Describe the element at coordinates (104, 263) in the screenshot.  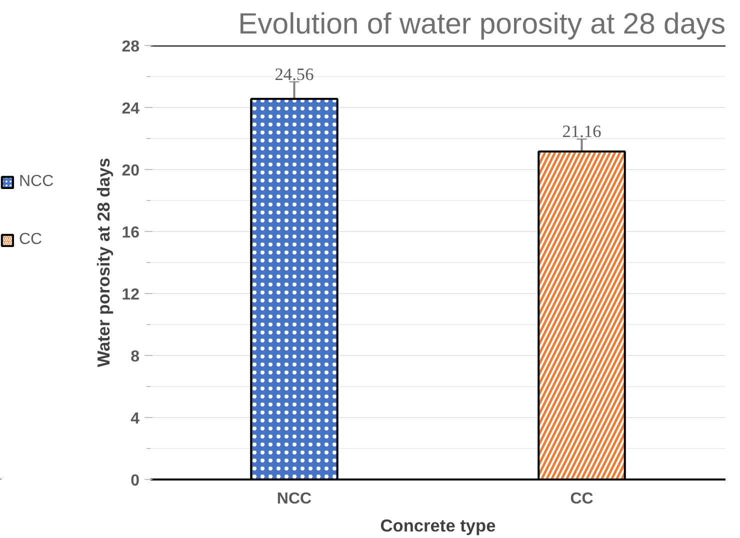
I see `y-axis-title: Water porosity at 28 days` at that location.